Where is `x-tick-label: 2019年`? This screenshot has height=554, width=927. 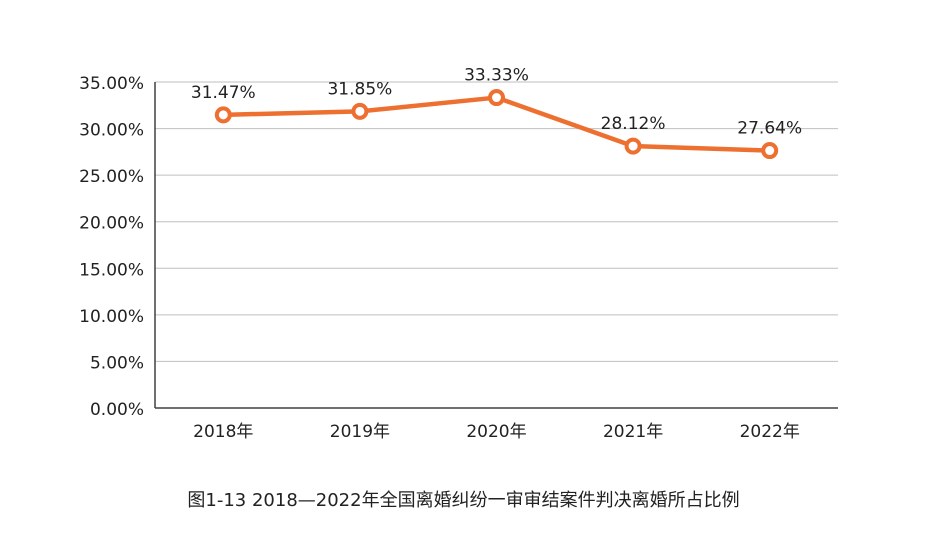
x-tick-label: 2019年 is located at coordinates (360, 432).